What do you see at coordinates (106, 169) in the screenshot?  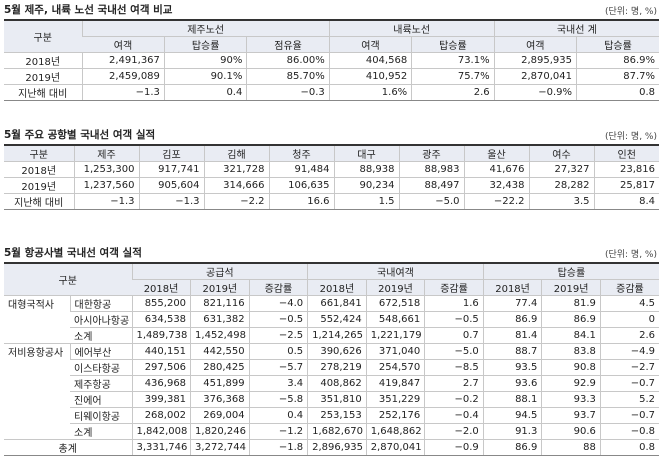 I see `cell: 1,253,300` at bounding box center [106, 169].